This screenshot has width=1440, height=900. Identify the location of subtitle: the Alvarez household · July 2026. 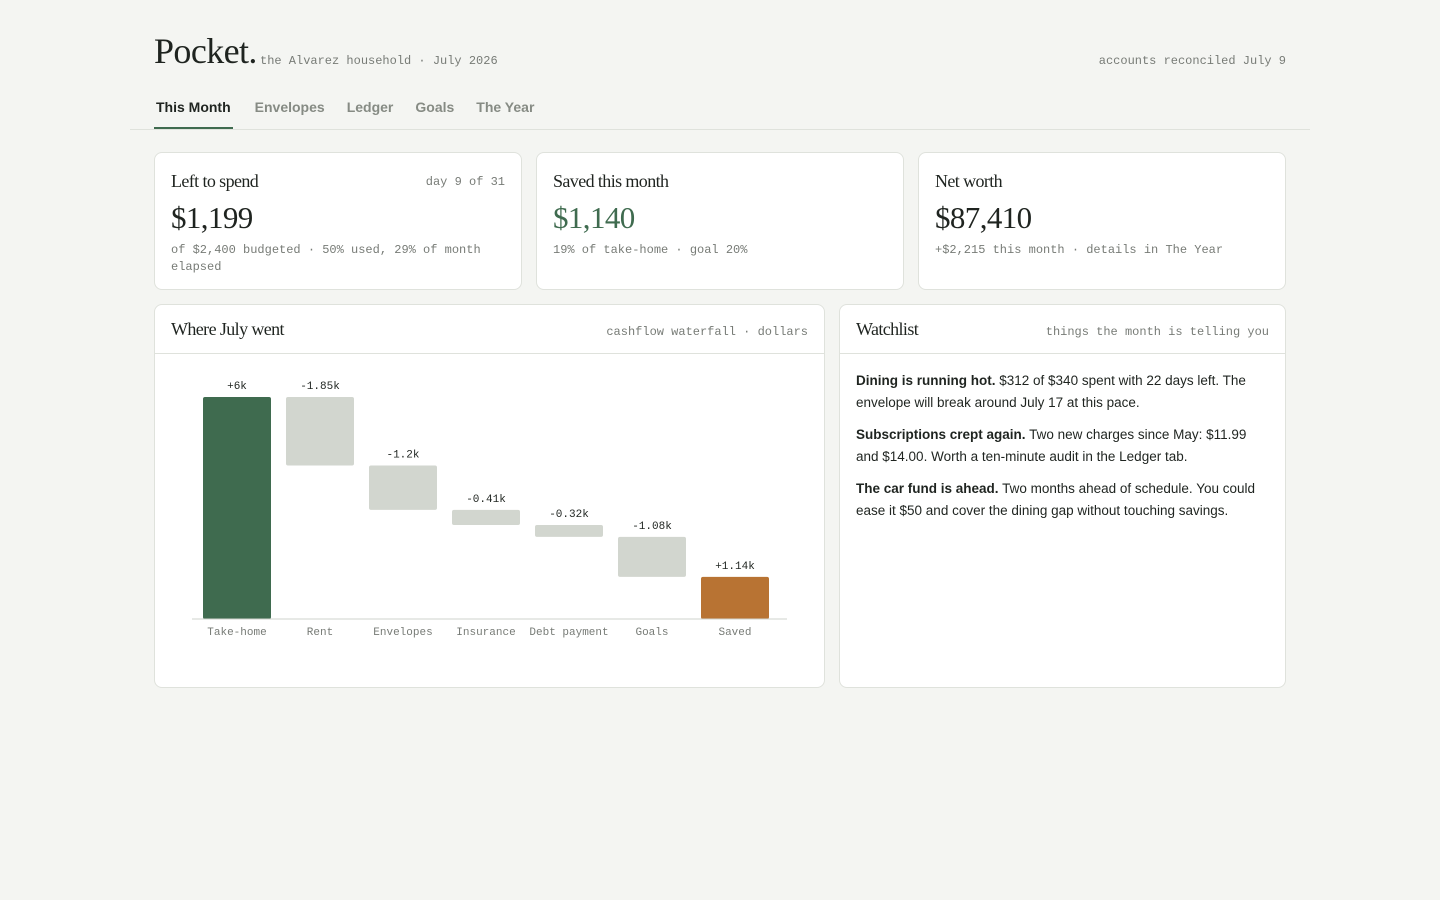
(379, 61).